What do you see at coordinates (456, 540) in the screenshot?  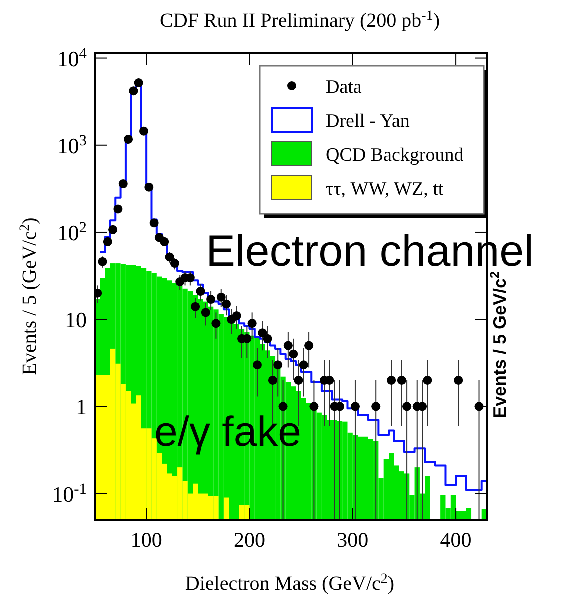 I see `x-tick-label: 400` at bounding box center [456, 540].